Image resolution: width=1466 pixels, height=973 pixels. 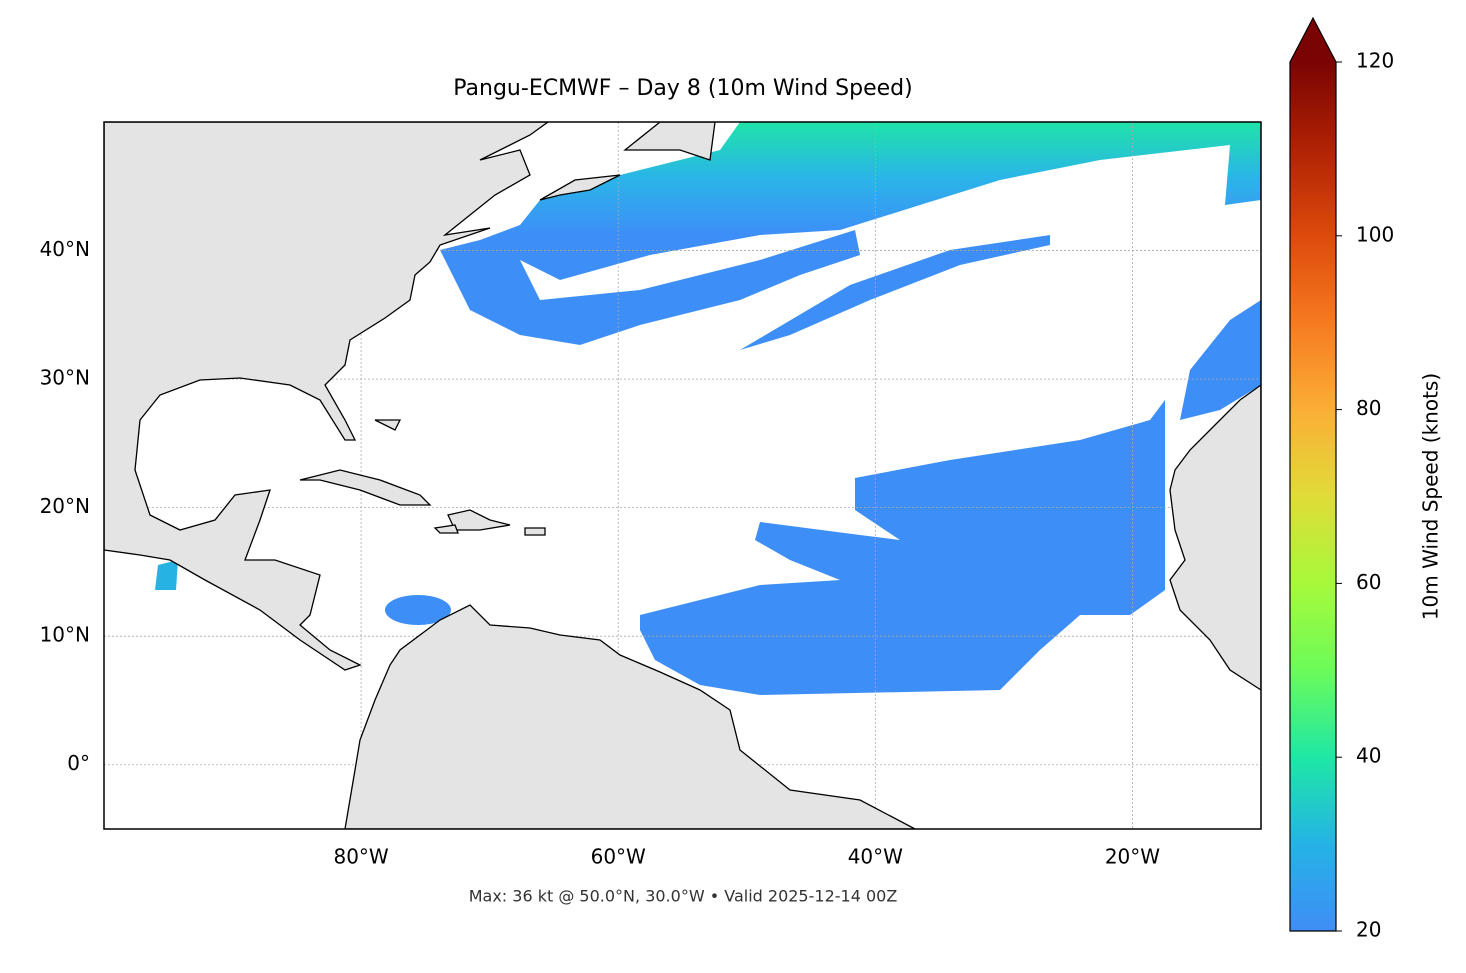 What do you see at coordinates (618, 857) in the screenshot?
I see `x-tick-label: 60°W` at bounding box center [618, 857].